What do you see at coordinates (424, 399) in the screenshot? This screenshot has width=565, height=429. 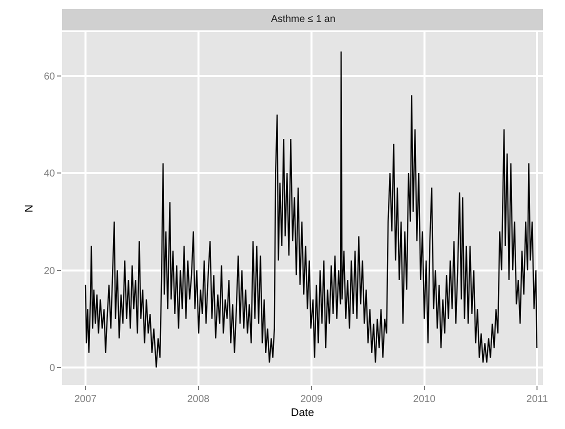 I see `x-tick-label: 2010` at bounding box center [424, 399].